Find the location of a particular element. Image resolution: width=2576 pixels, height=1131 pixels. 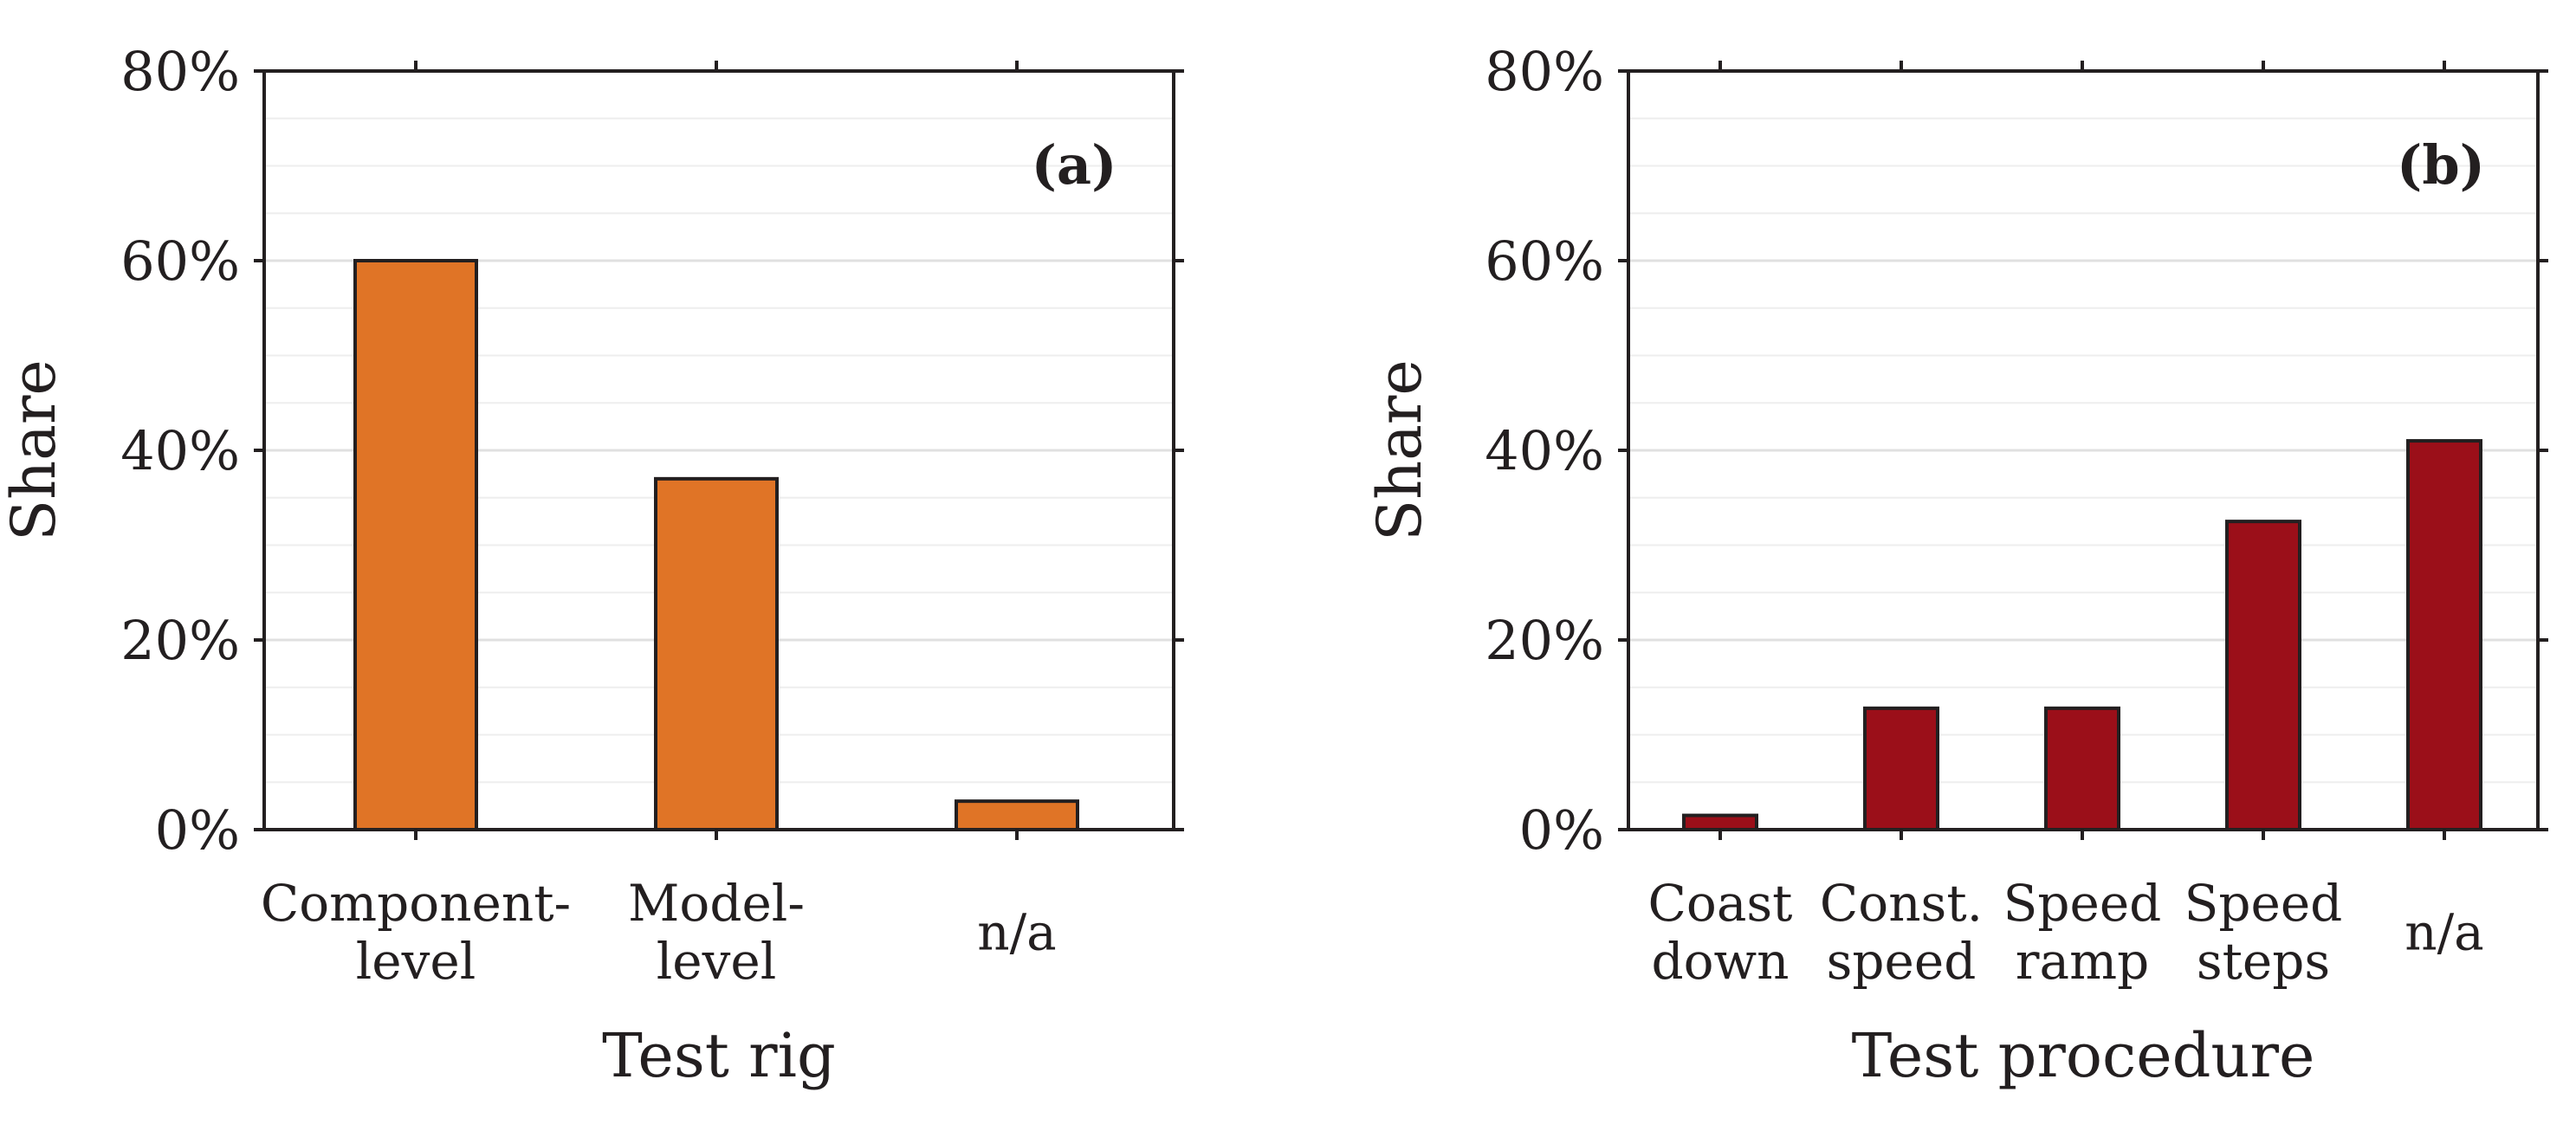

panel-label: (a) is located at coordinates (1074, 165).